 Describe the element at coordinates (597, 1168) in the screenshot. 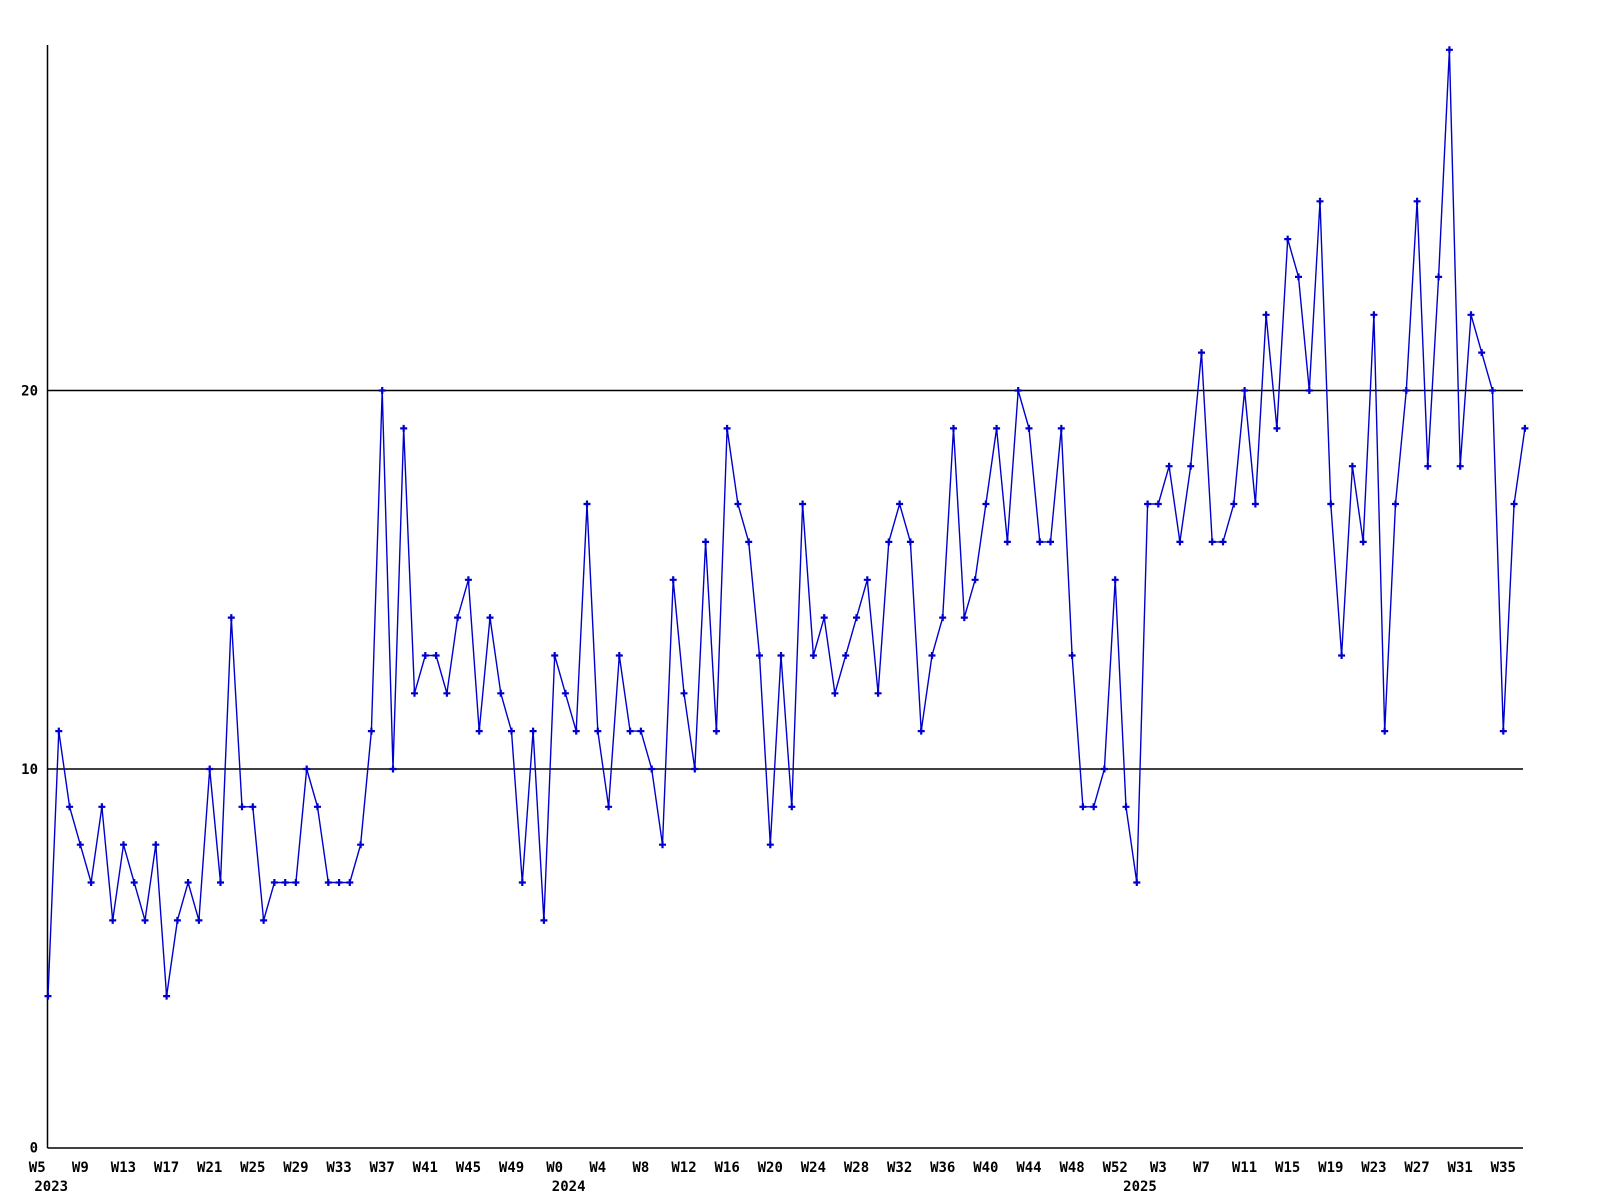

I see `x-tick-label-W4: W4` at that location.